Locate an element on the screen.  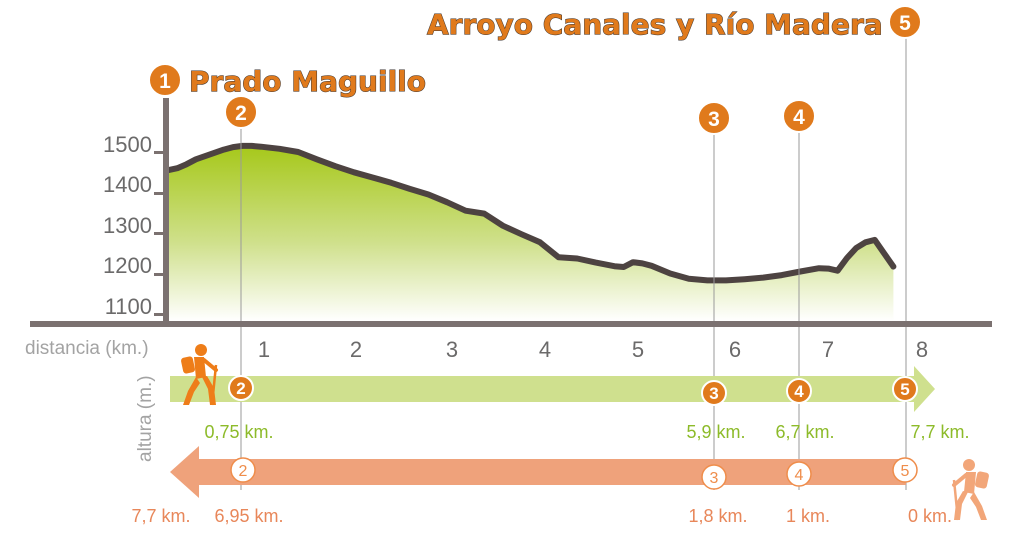
forward-marker-4-number: 4 is located at coordinates (799, 391).